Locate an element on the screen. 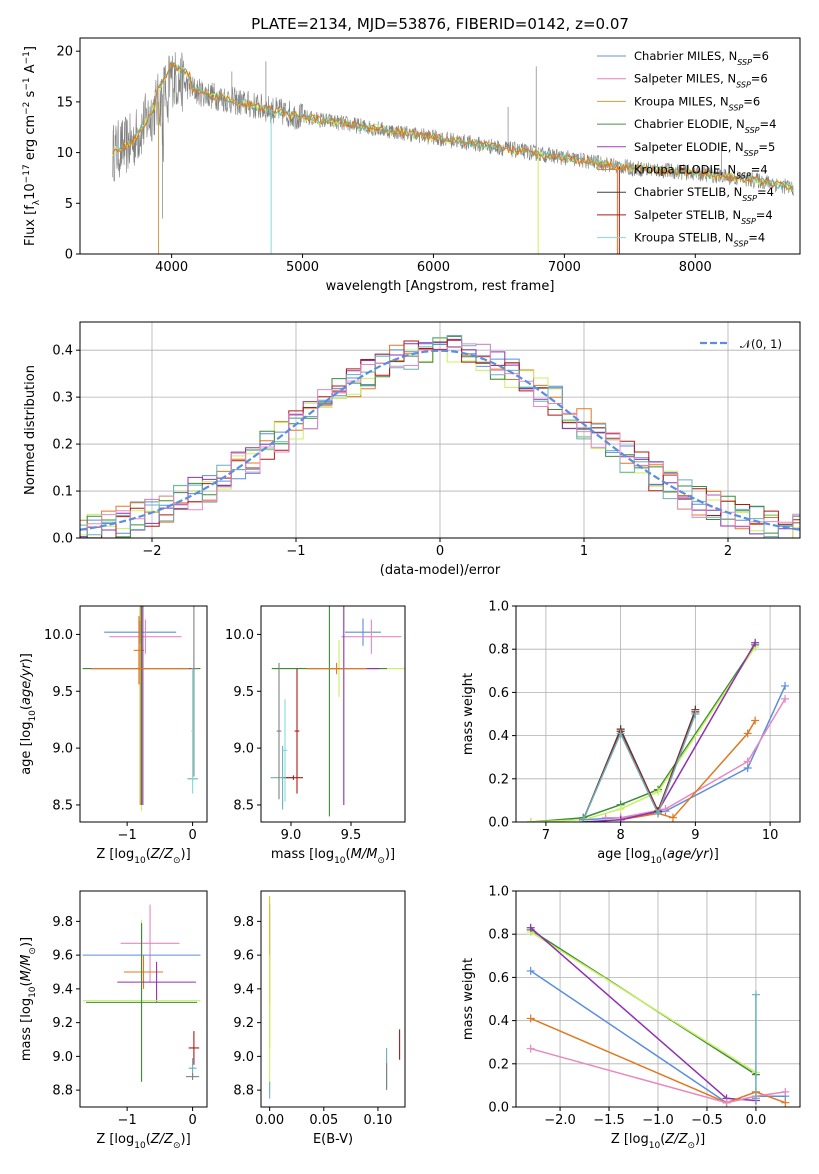  plot-area-age_vs_mass is located at coordinates (337, 711).